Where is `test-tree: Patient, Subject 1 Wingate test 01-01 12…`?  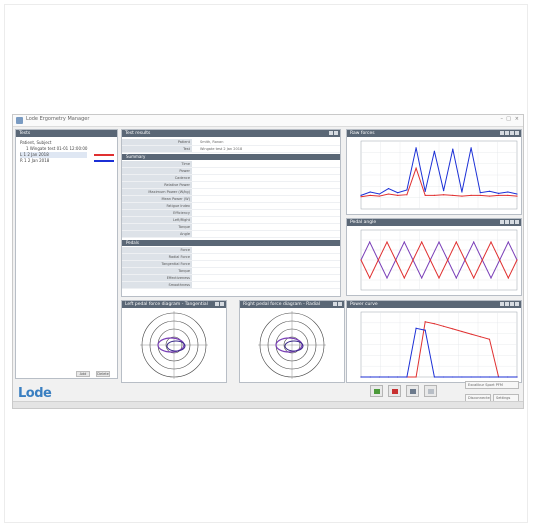
test-tree: Patient, Subject 1 Wingate test 01-01 12… is located at coordinates (54, 152).